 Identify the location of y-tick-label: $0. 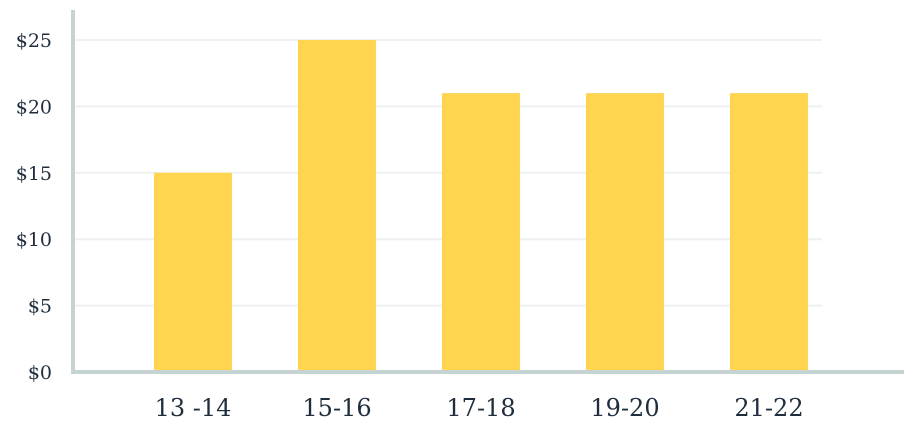
(40, 373).